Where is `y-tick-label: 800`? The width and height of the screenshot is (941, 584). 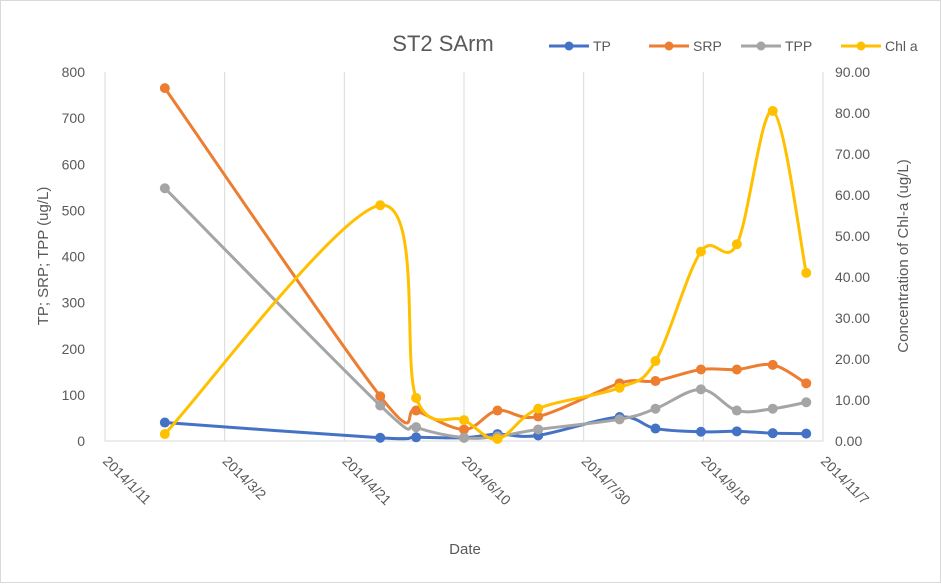 y-tick-label: 800 is located at coordinates (74, 72).